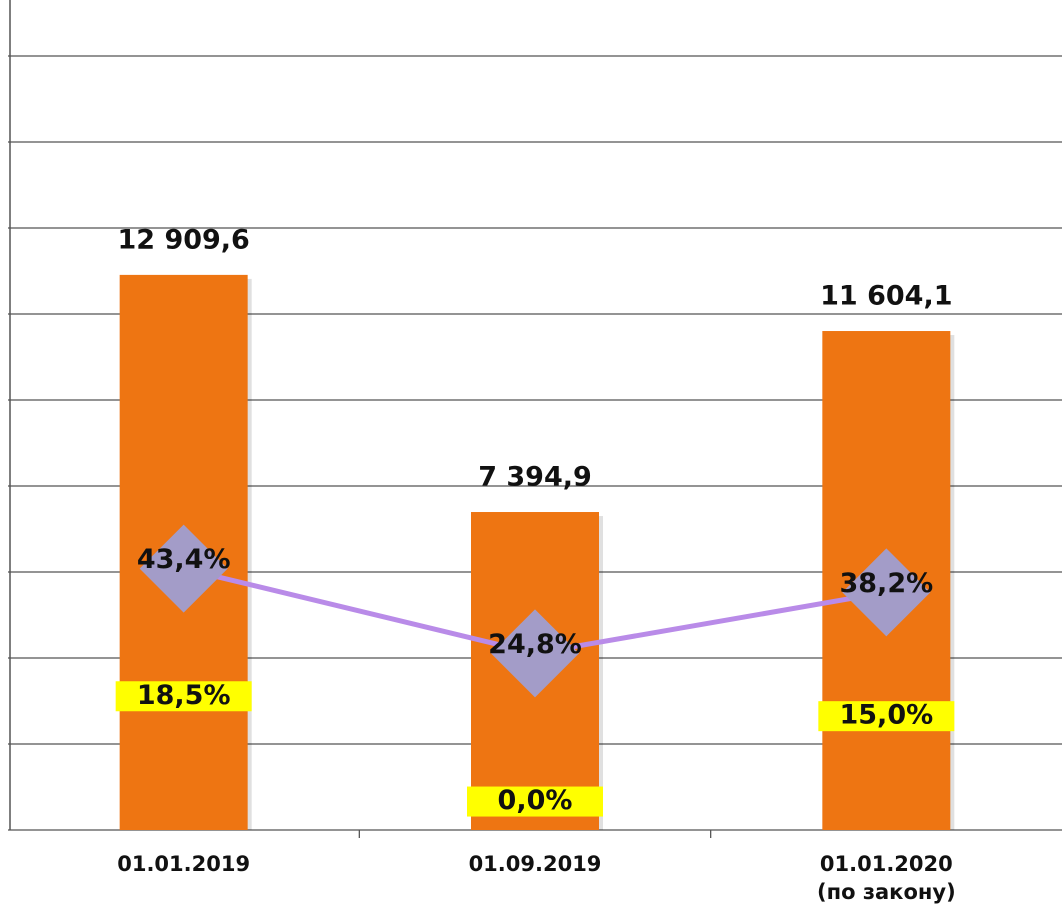  I want to click on bar-value-label: 12 909,6, so click(183, 239).